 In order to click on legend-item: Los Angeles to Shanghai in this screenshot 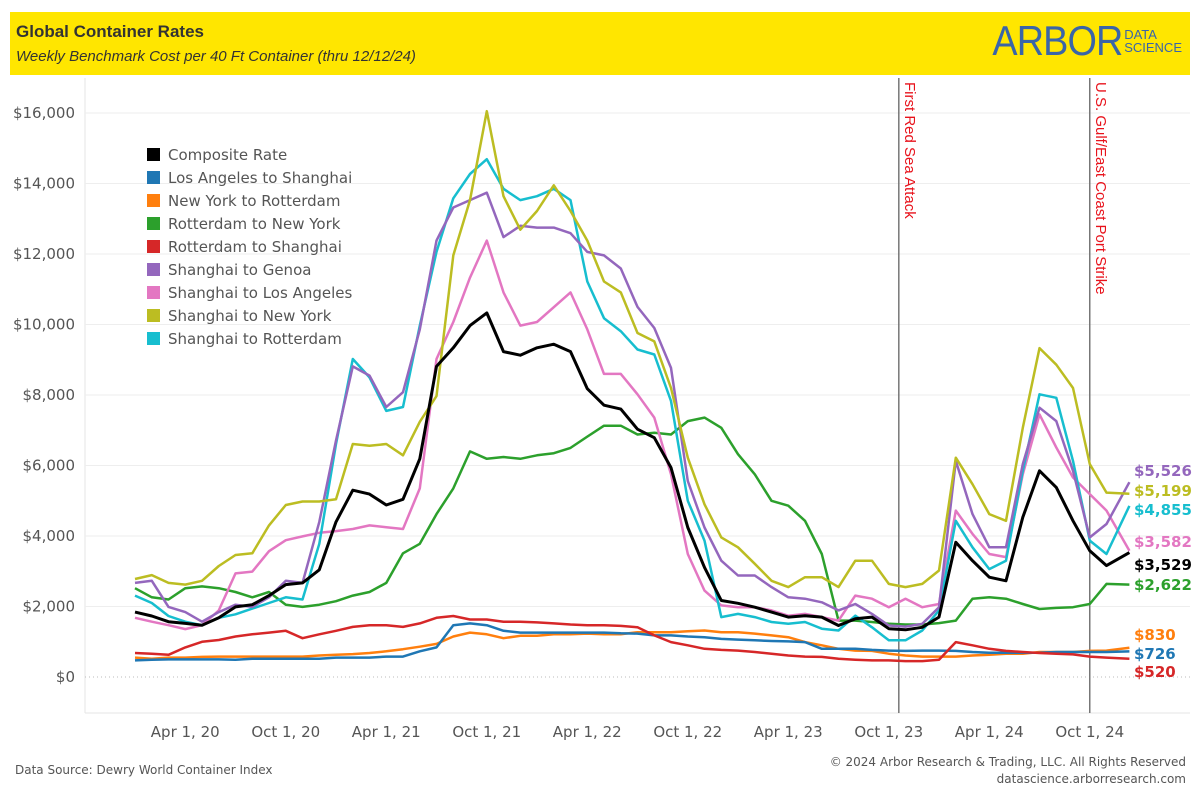, I will do `click(249, 177)`.